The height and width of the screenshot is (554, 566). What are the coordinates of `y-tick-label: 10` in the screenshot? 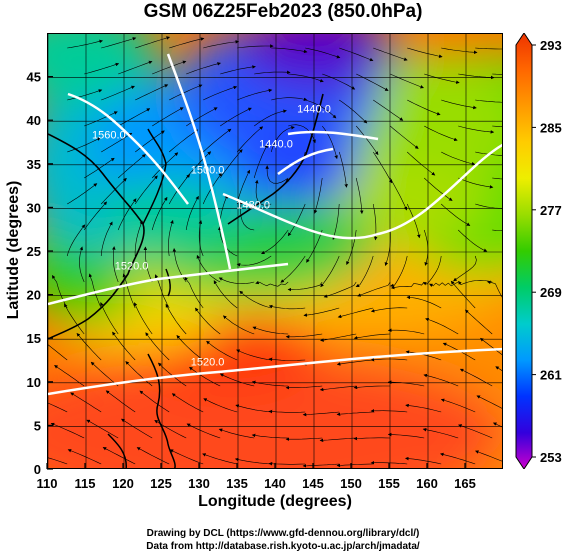 It's located at (34, 382).